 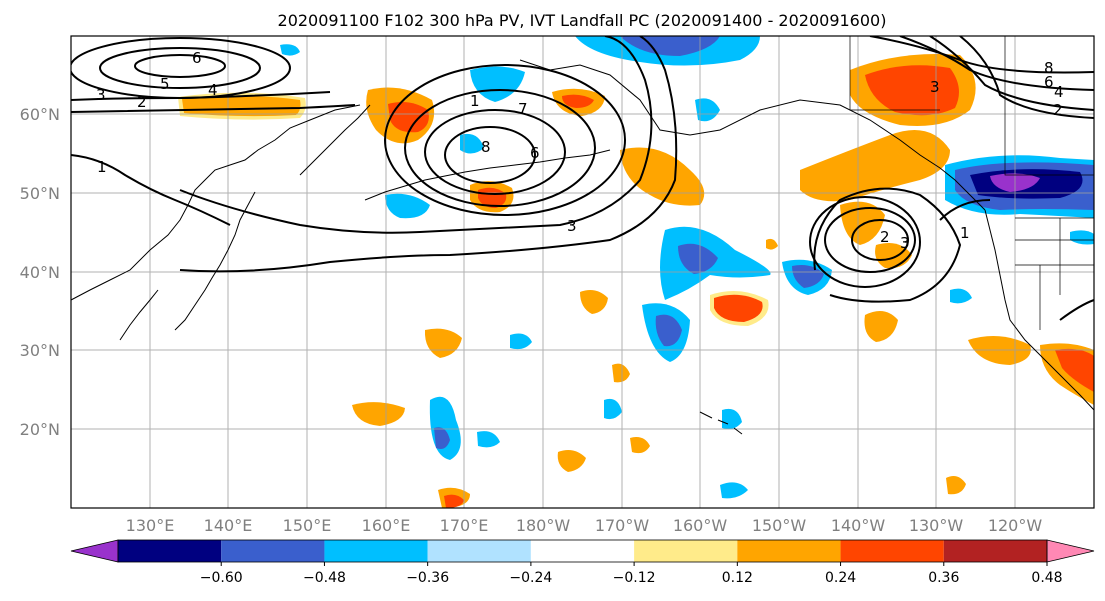 I want to click on colorbar-tick-label: −0.48, so click(x=324, y=578).